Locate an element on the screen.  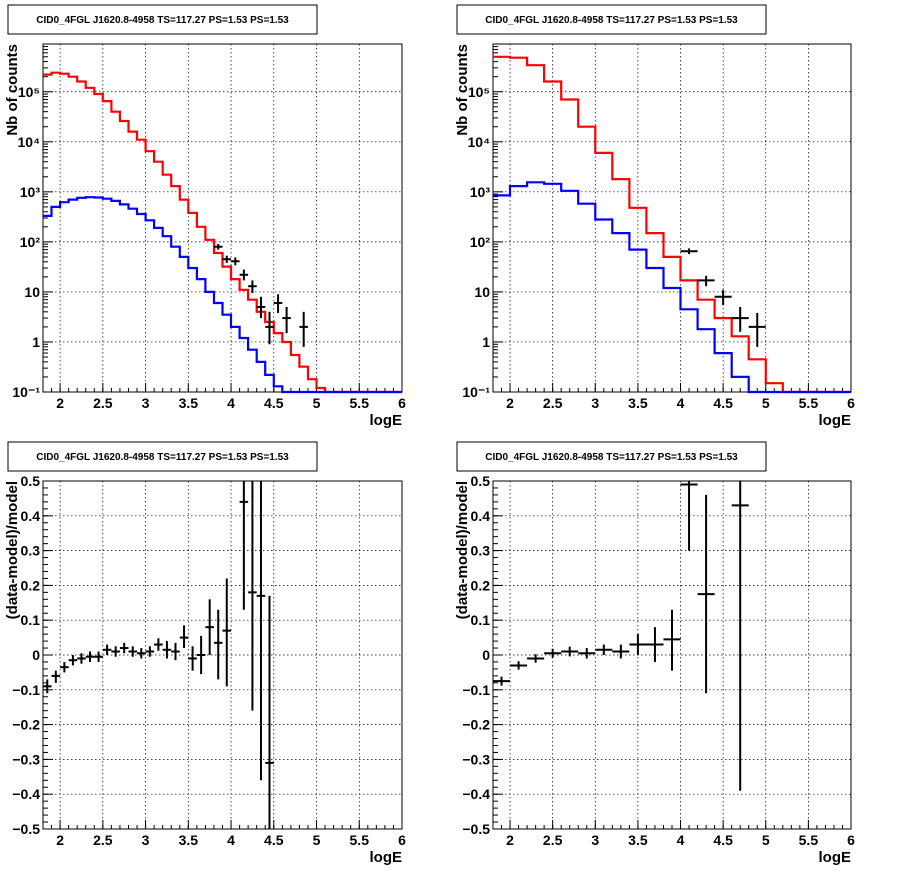
model-total-step is located at coordinates (222, 232).